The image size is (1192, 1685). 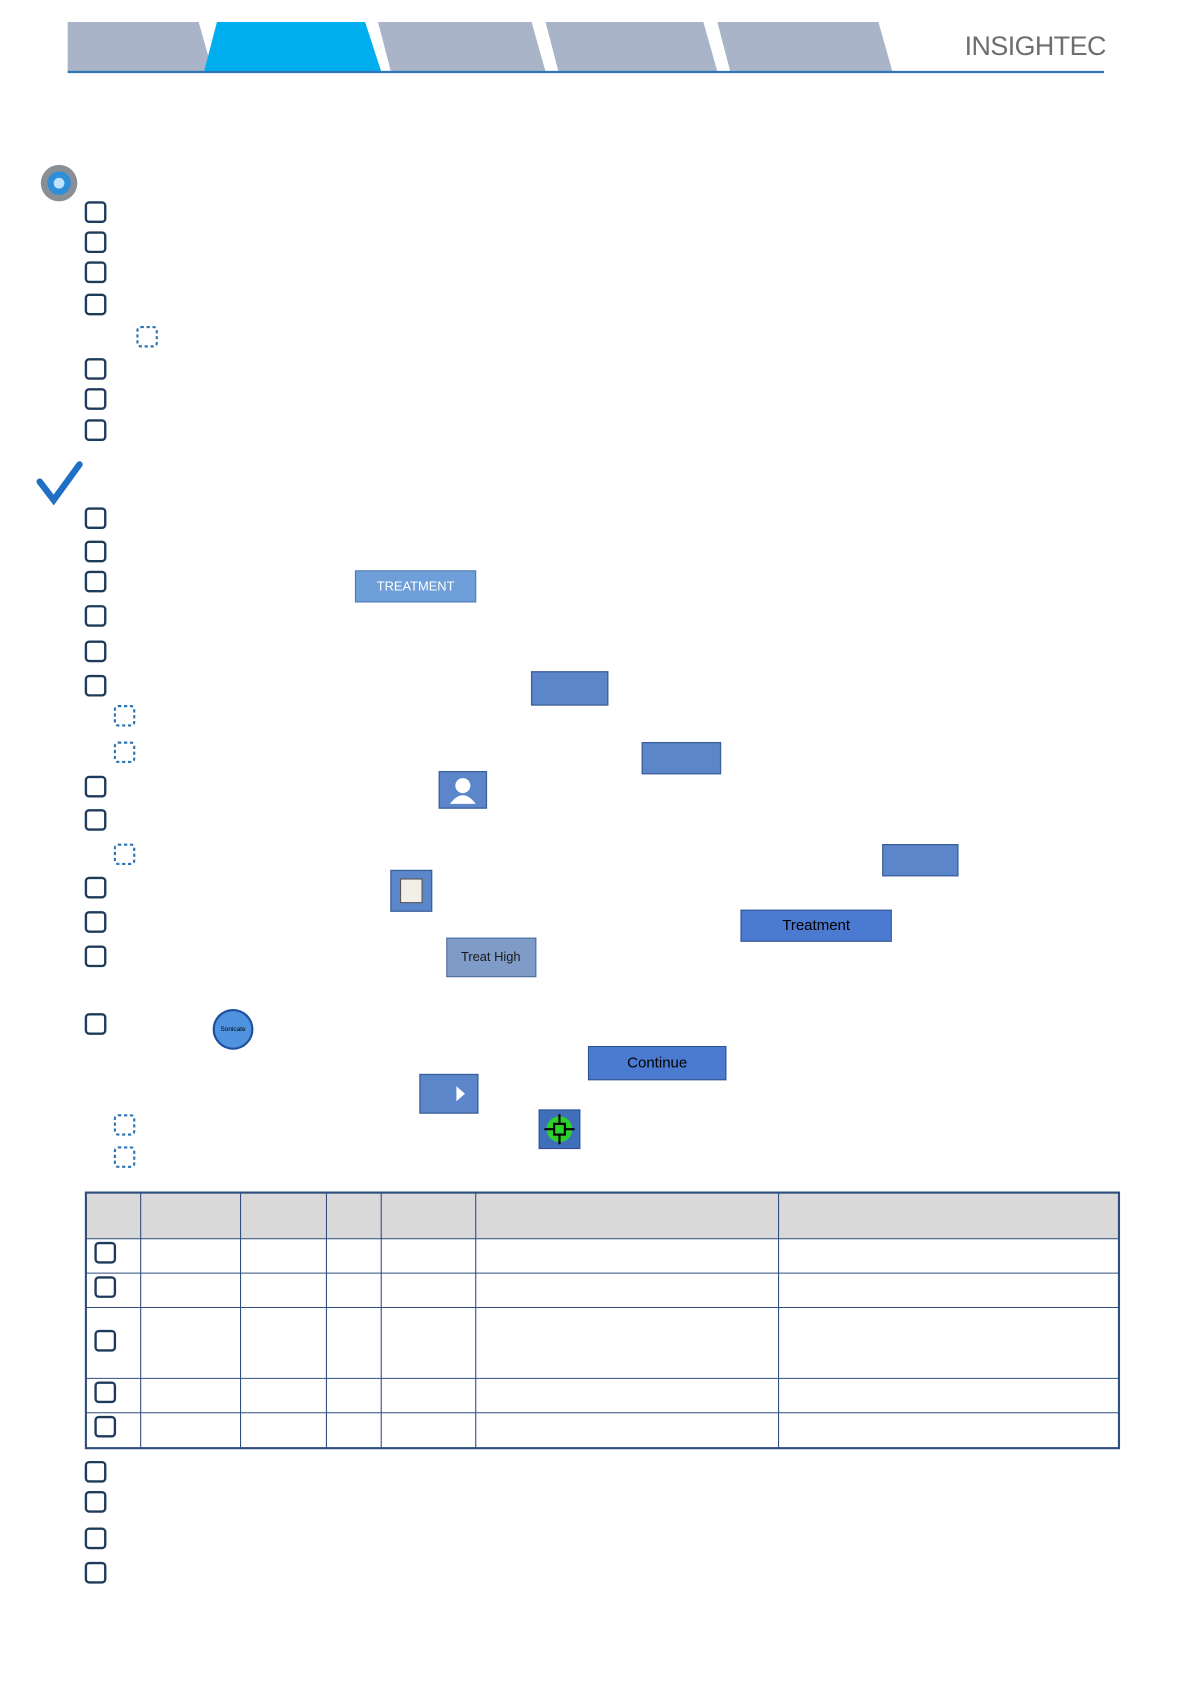 I want to click on button-label: TREATMENT, so click(x=416, y=585).